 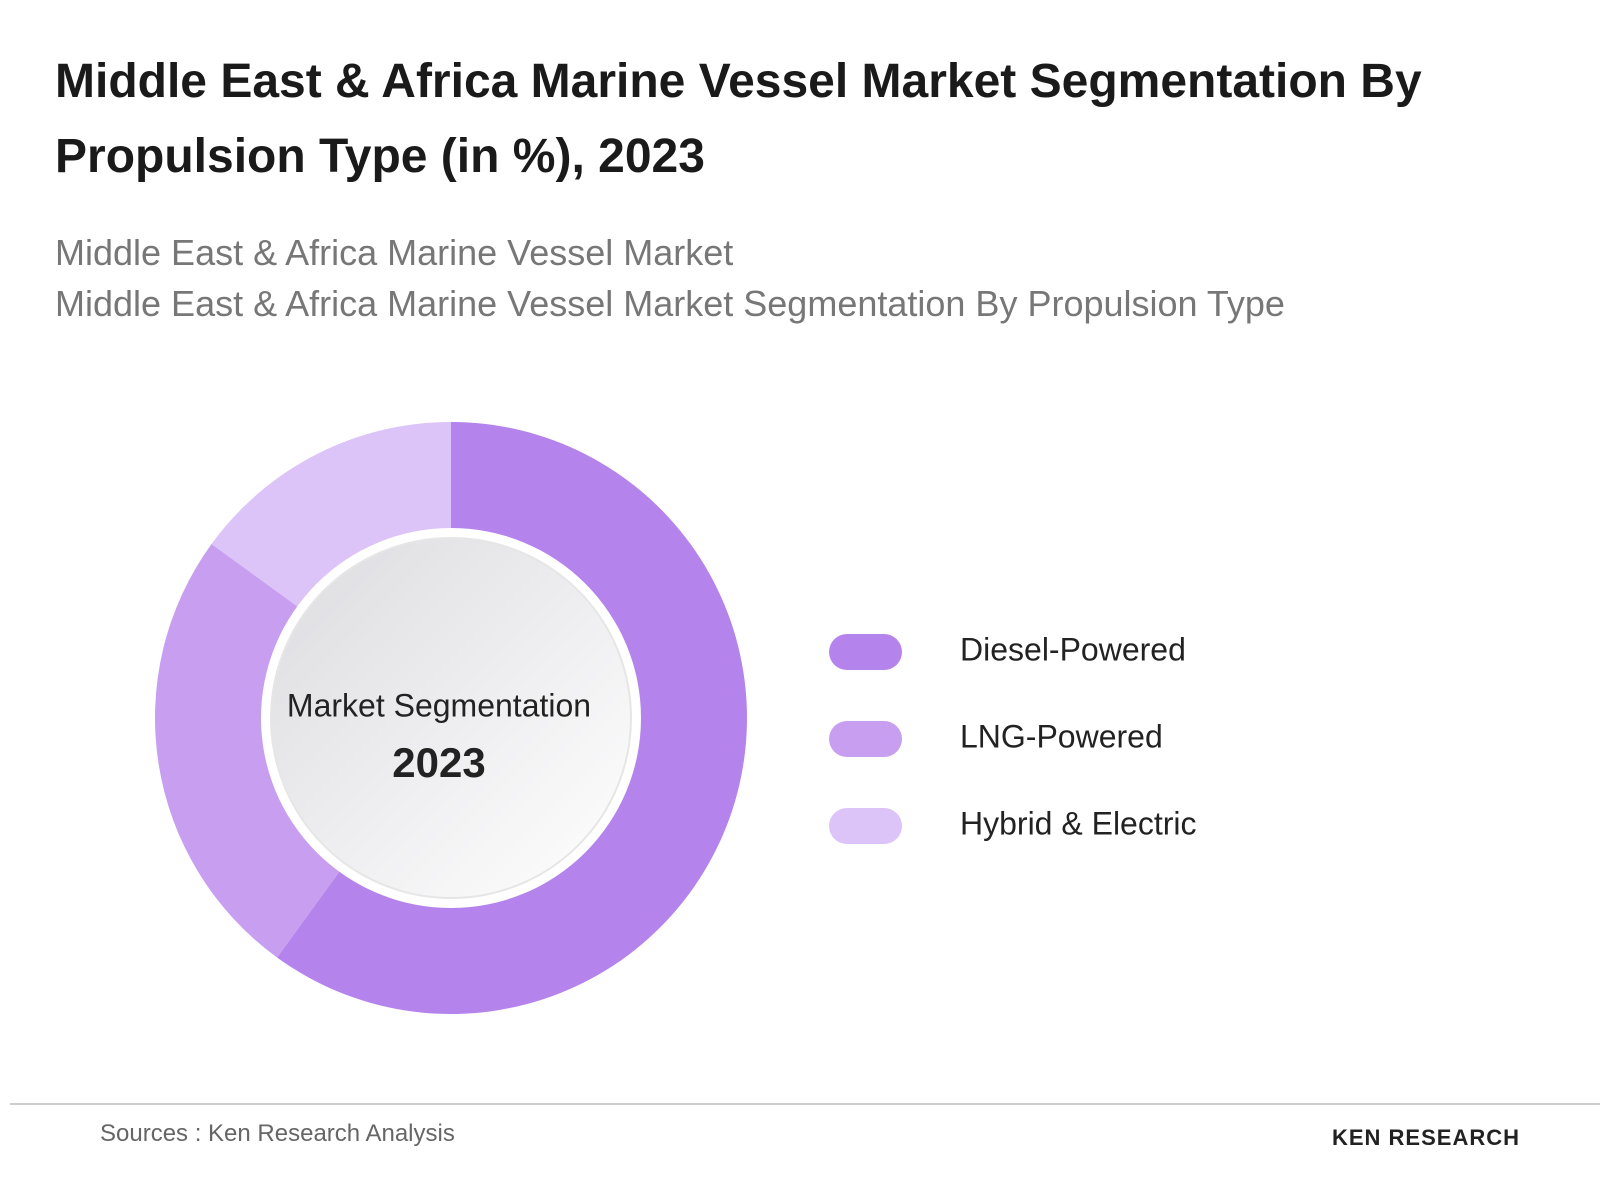 What do you see at coordinates (438, 762) in the screenshot?
I see `center-year: 2023` at bounding box center [438, 762].